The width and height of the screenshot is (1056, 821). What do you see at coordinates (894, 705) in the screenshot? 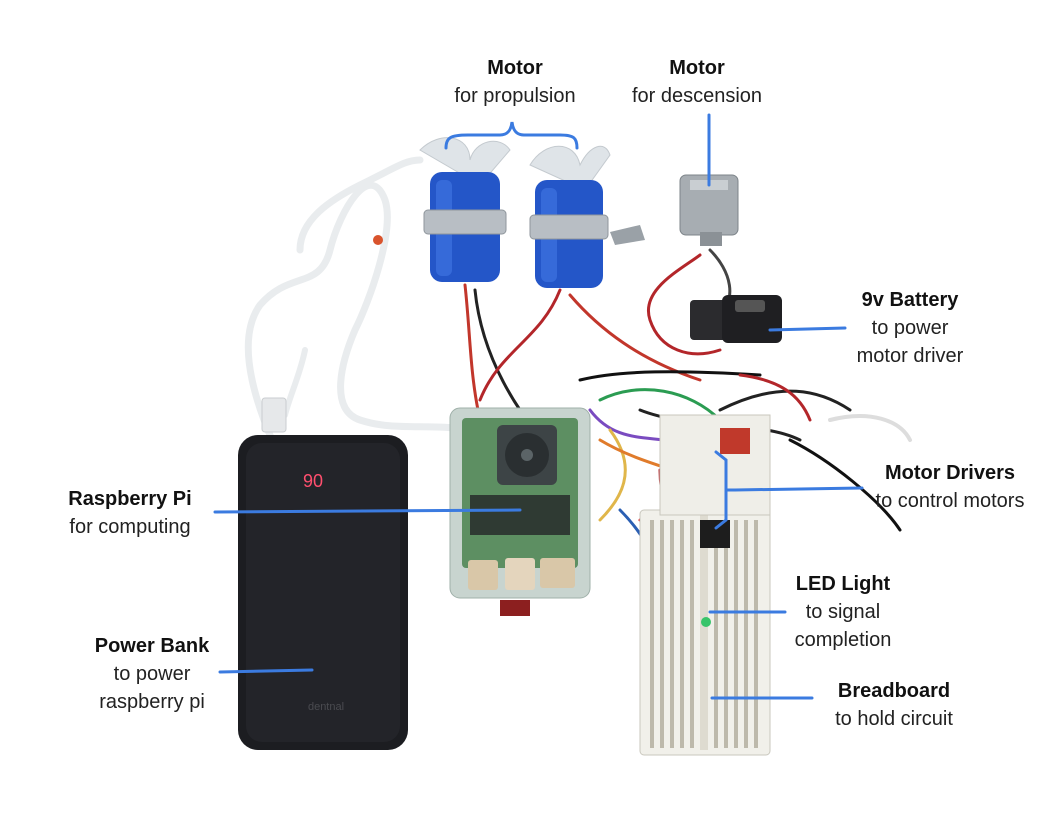
I see `label-breadboard: Breadboard to hold circuit` at bounding box center [894, 705].